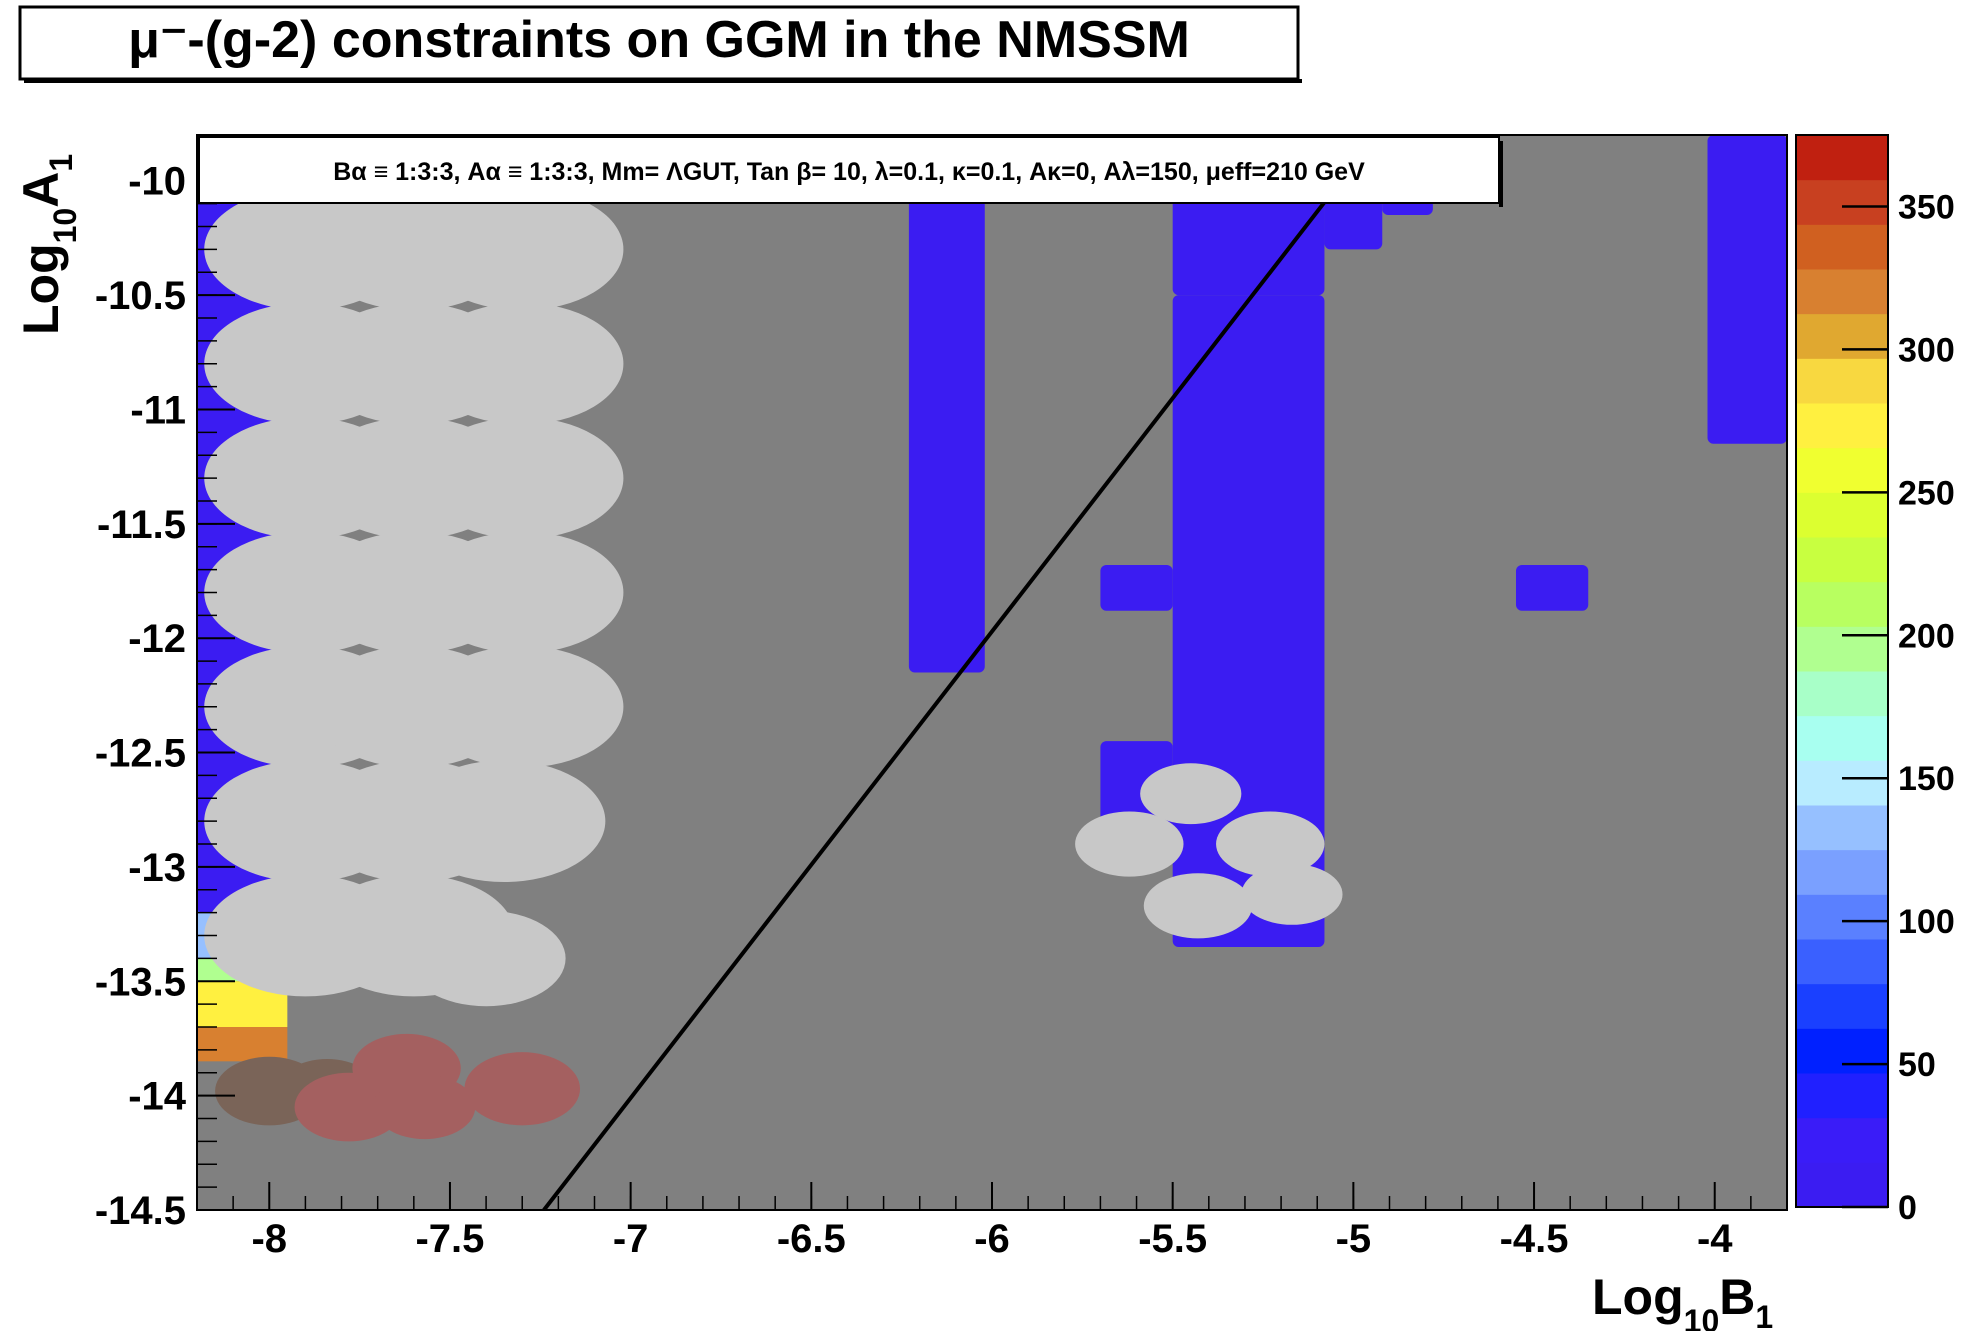  Describe the element at coordinates (1926, 779) in the screenshot. I see `colorbar-tick-label: 150` at that location.